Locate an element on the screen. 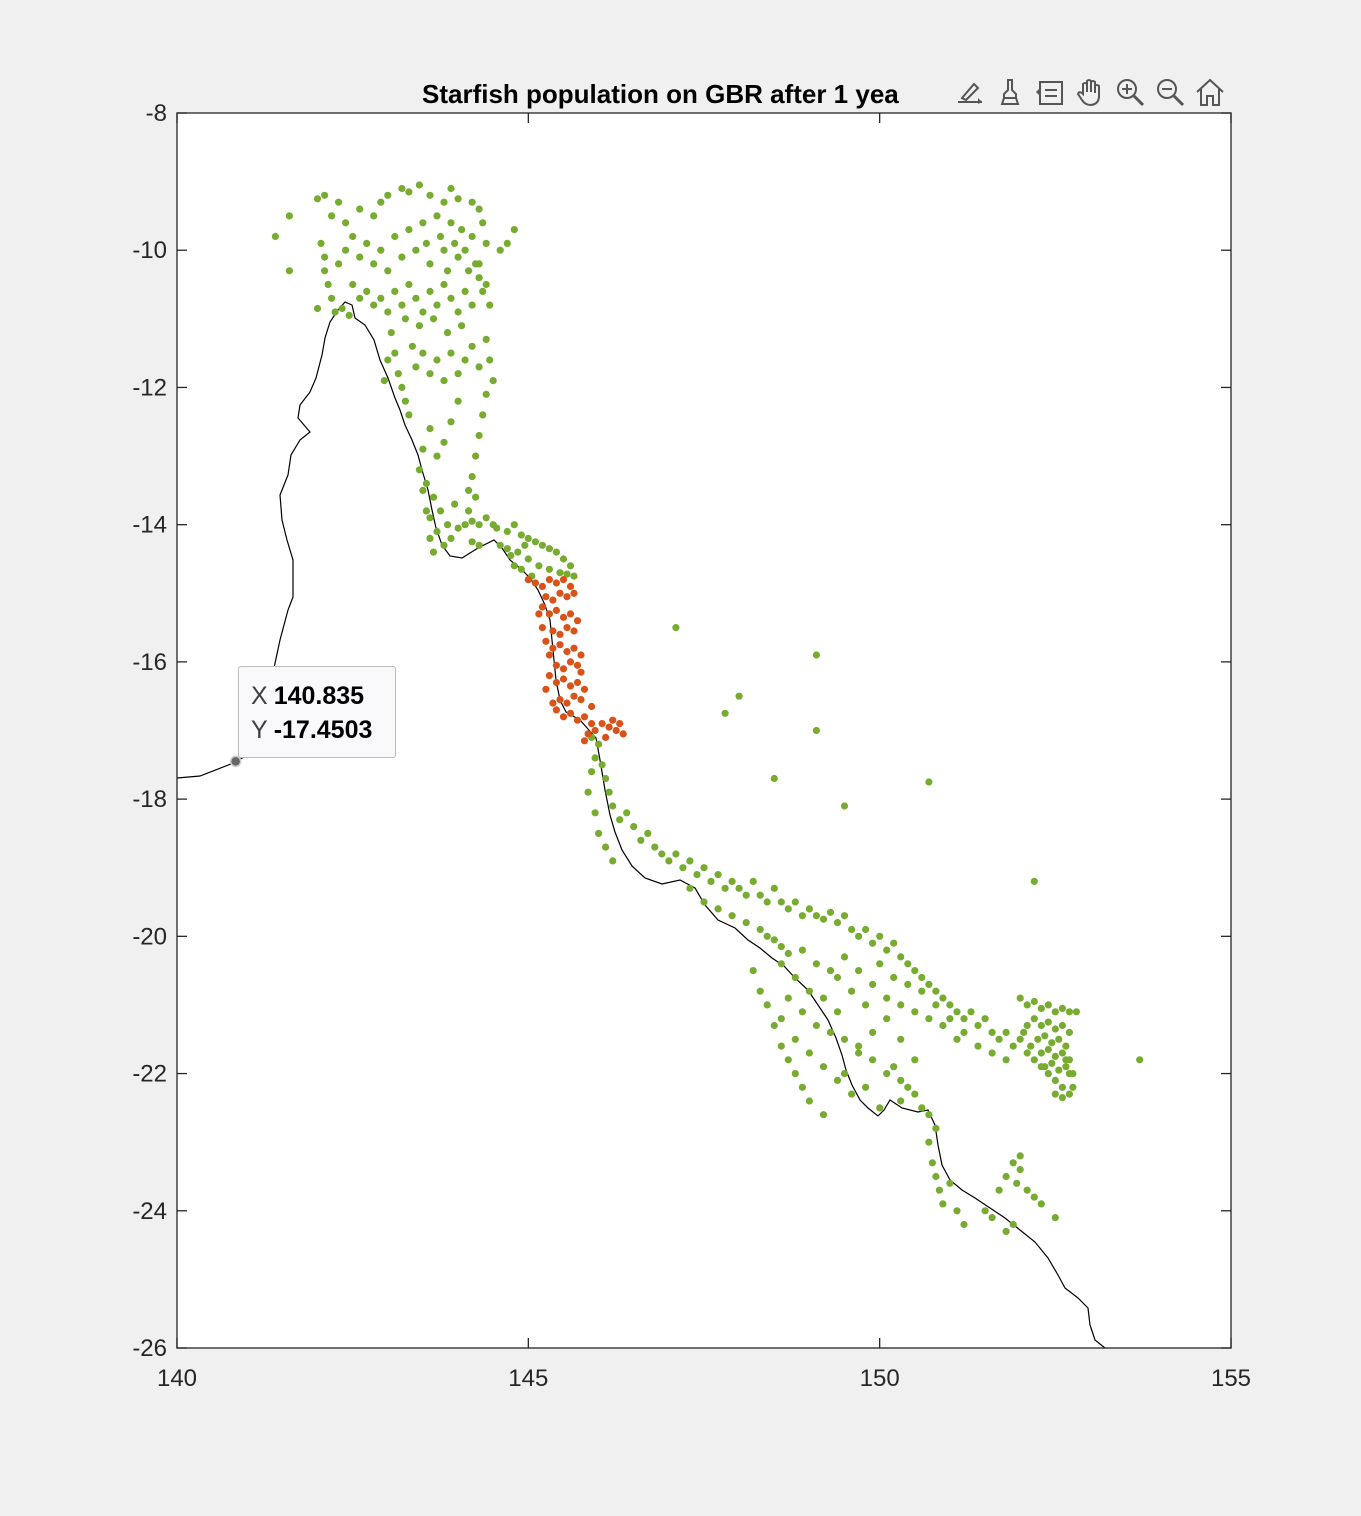 This screenshot has width=1361, height=1516. brush-edit-icon is located at coordinates (970, 92).